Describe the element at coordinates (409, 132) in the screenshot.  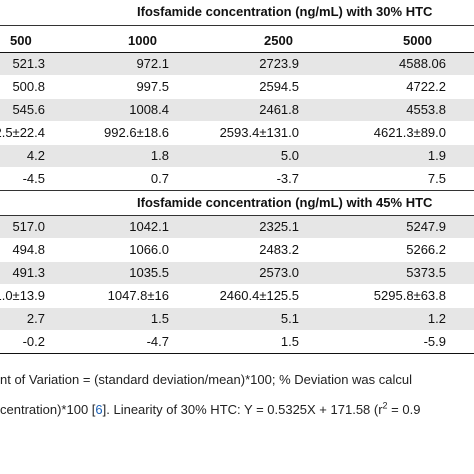
I see `table-cell: 4621.3±89.0` at that location.